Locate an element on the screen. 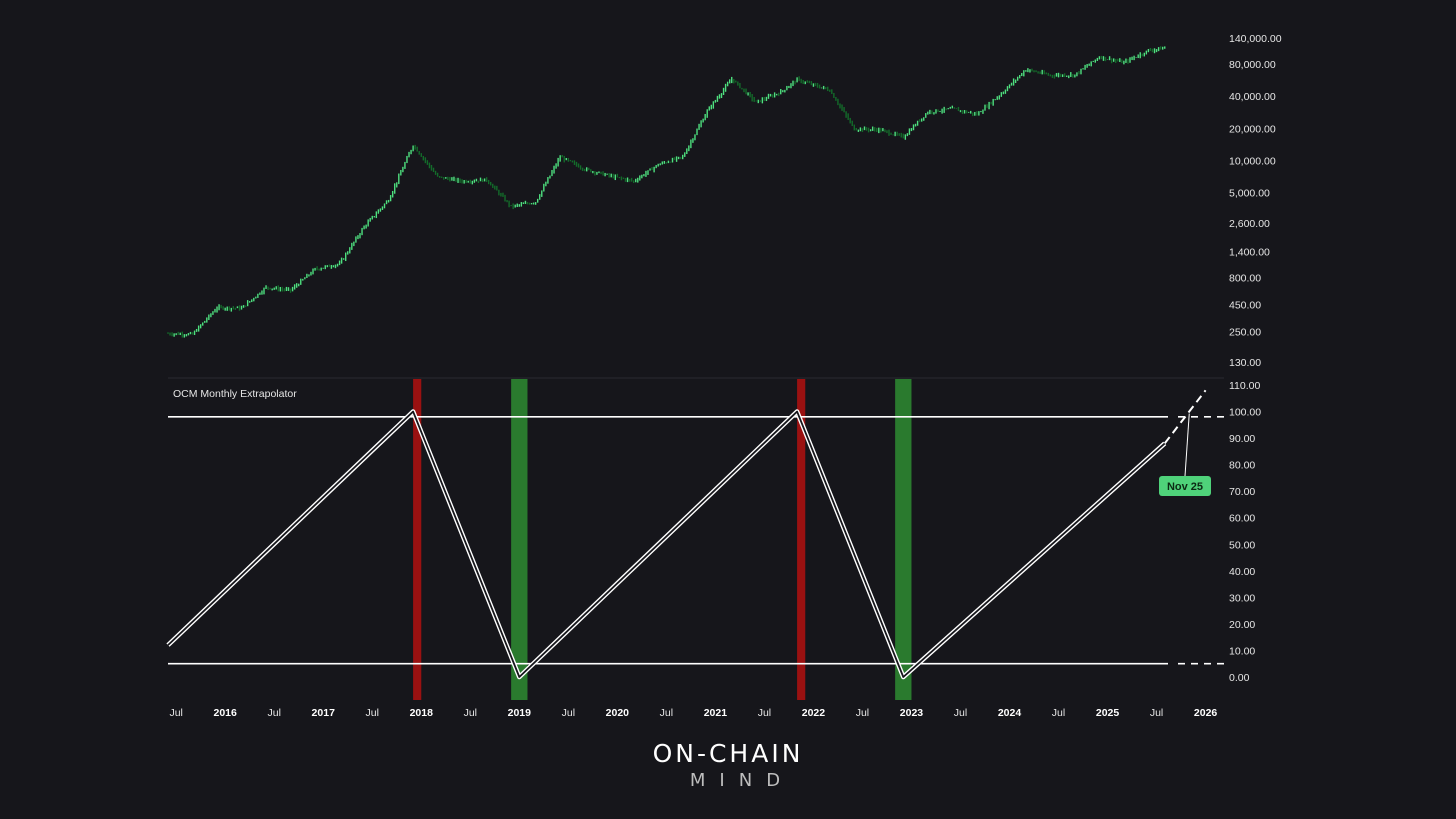 This screenshot has width=1456, height=819. price-tick-label: 10,000.00 is located at coordinates (1252, 161).